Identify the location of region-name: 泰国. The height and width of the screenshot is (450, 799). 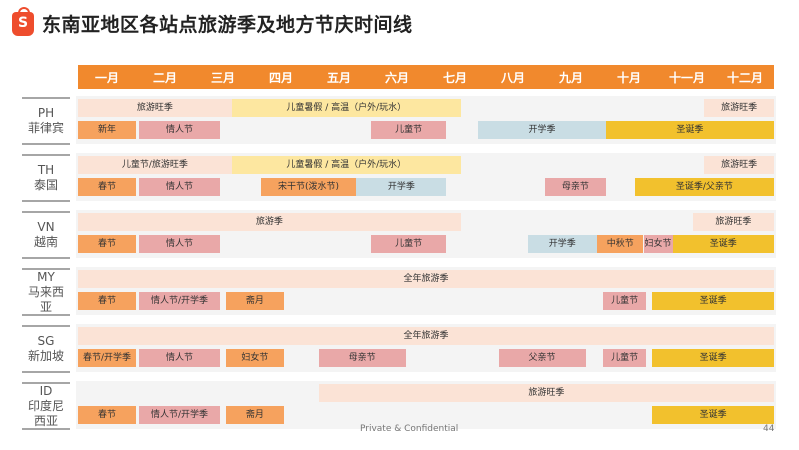
(45, 185).